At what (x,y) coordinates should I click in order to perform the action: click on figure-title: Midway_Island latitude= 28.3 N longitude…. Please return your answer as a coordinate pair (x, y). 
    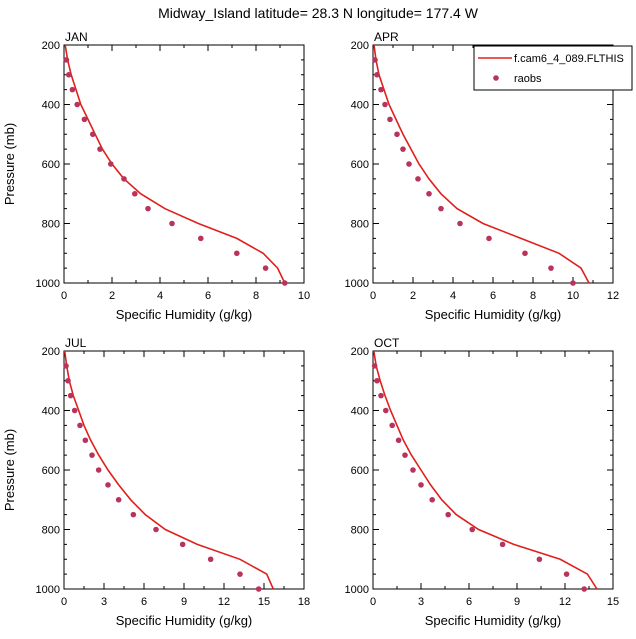
    Looking at the image, I should click on (318, 13).